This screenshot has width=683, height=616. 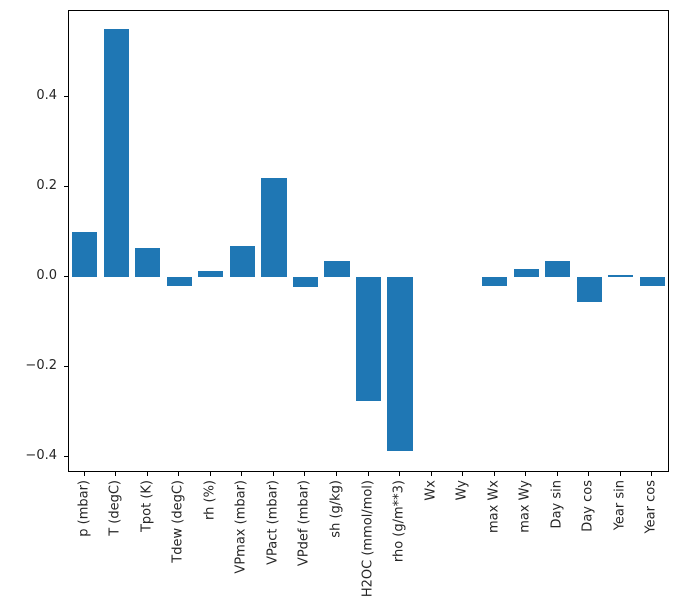 I want to click on y-tick-label: 0.0, so click(x=46, y=276).